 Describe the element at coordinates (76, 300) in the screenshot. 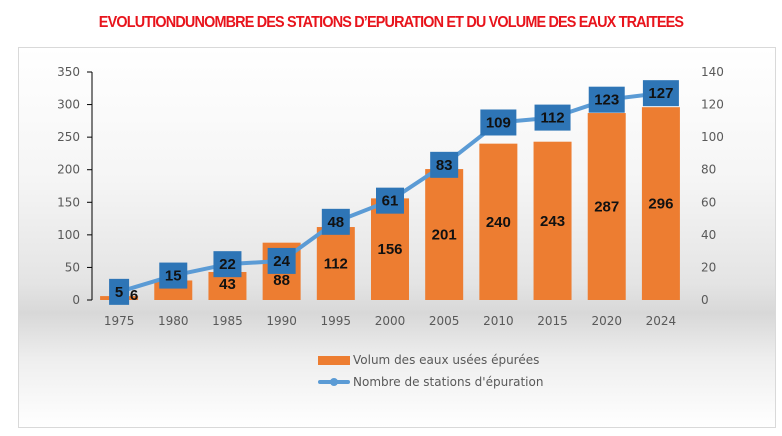

I see `y-left-tick-label: 0` at that location.